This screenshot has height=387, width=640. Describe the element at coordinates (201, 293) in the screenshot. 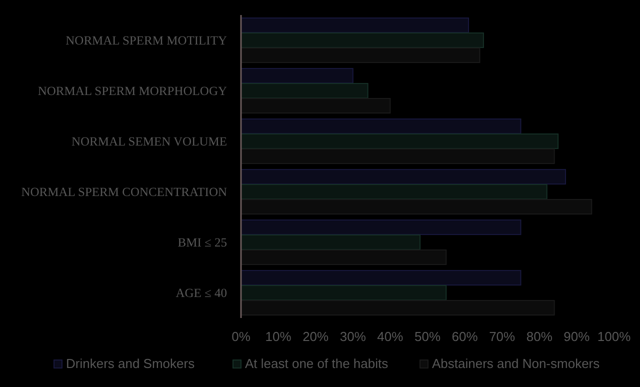

I see `y-tick-label: AGE ≤ 40` at that location.